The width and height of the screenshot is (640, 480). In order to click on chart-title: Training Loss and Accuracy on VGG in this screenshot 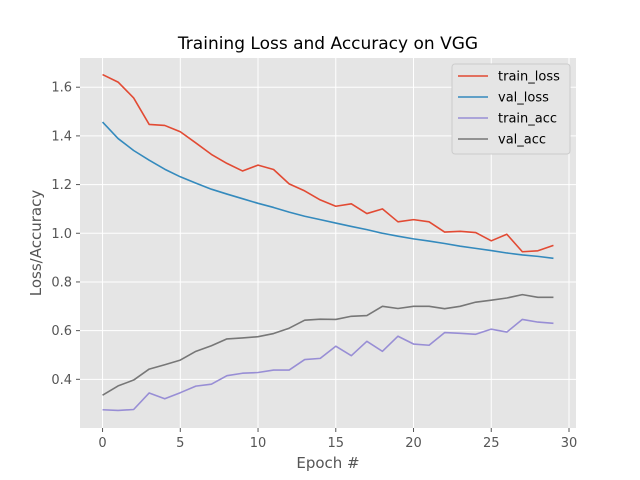, I will do `click(327, 44)`.